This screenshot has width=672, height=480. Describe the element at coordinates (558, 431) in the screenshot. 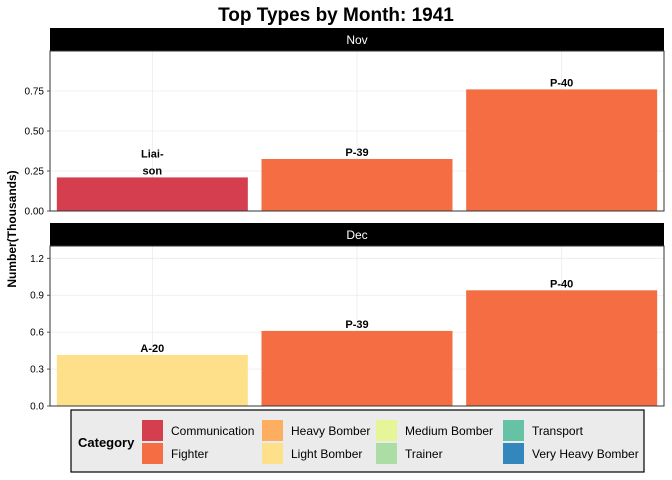

I see `legend-label: Transport` at that location.